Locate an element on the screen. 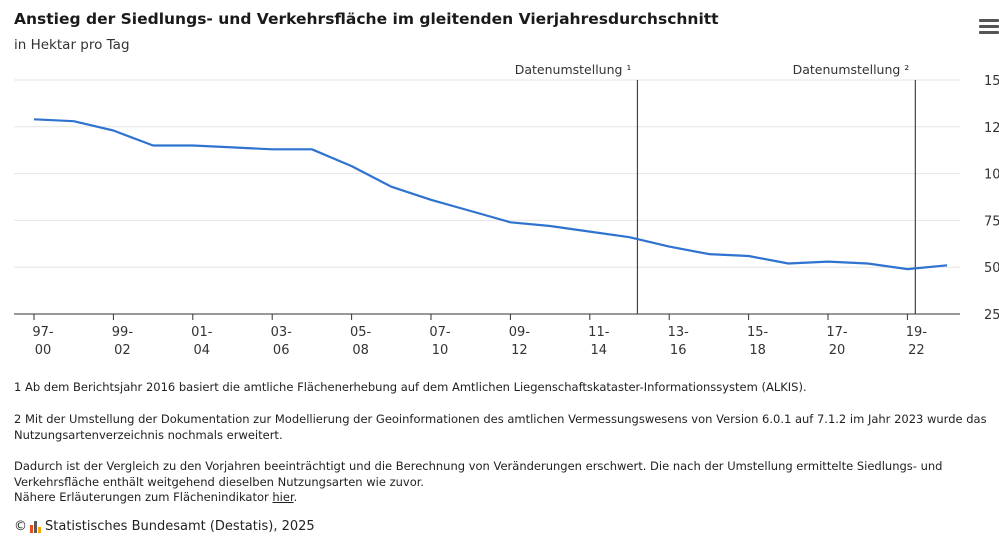 This screenshot has height=542, width=999. y-tick-label: 150 is located at coordinates (991, 81).